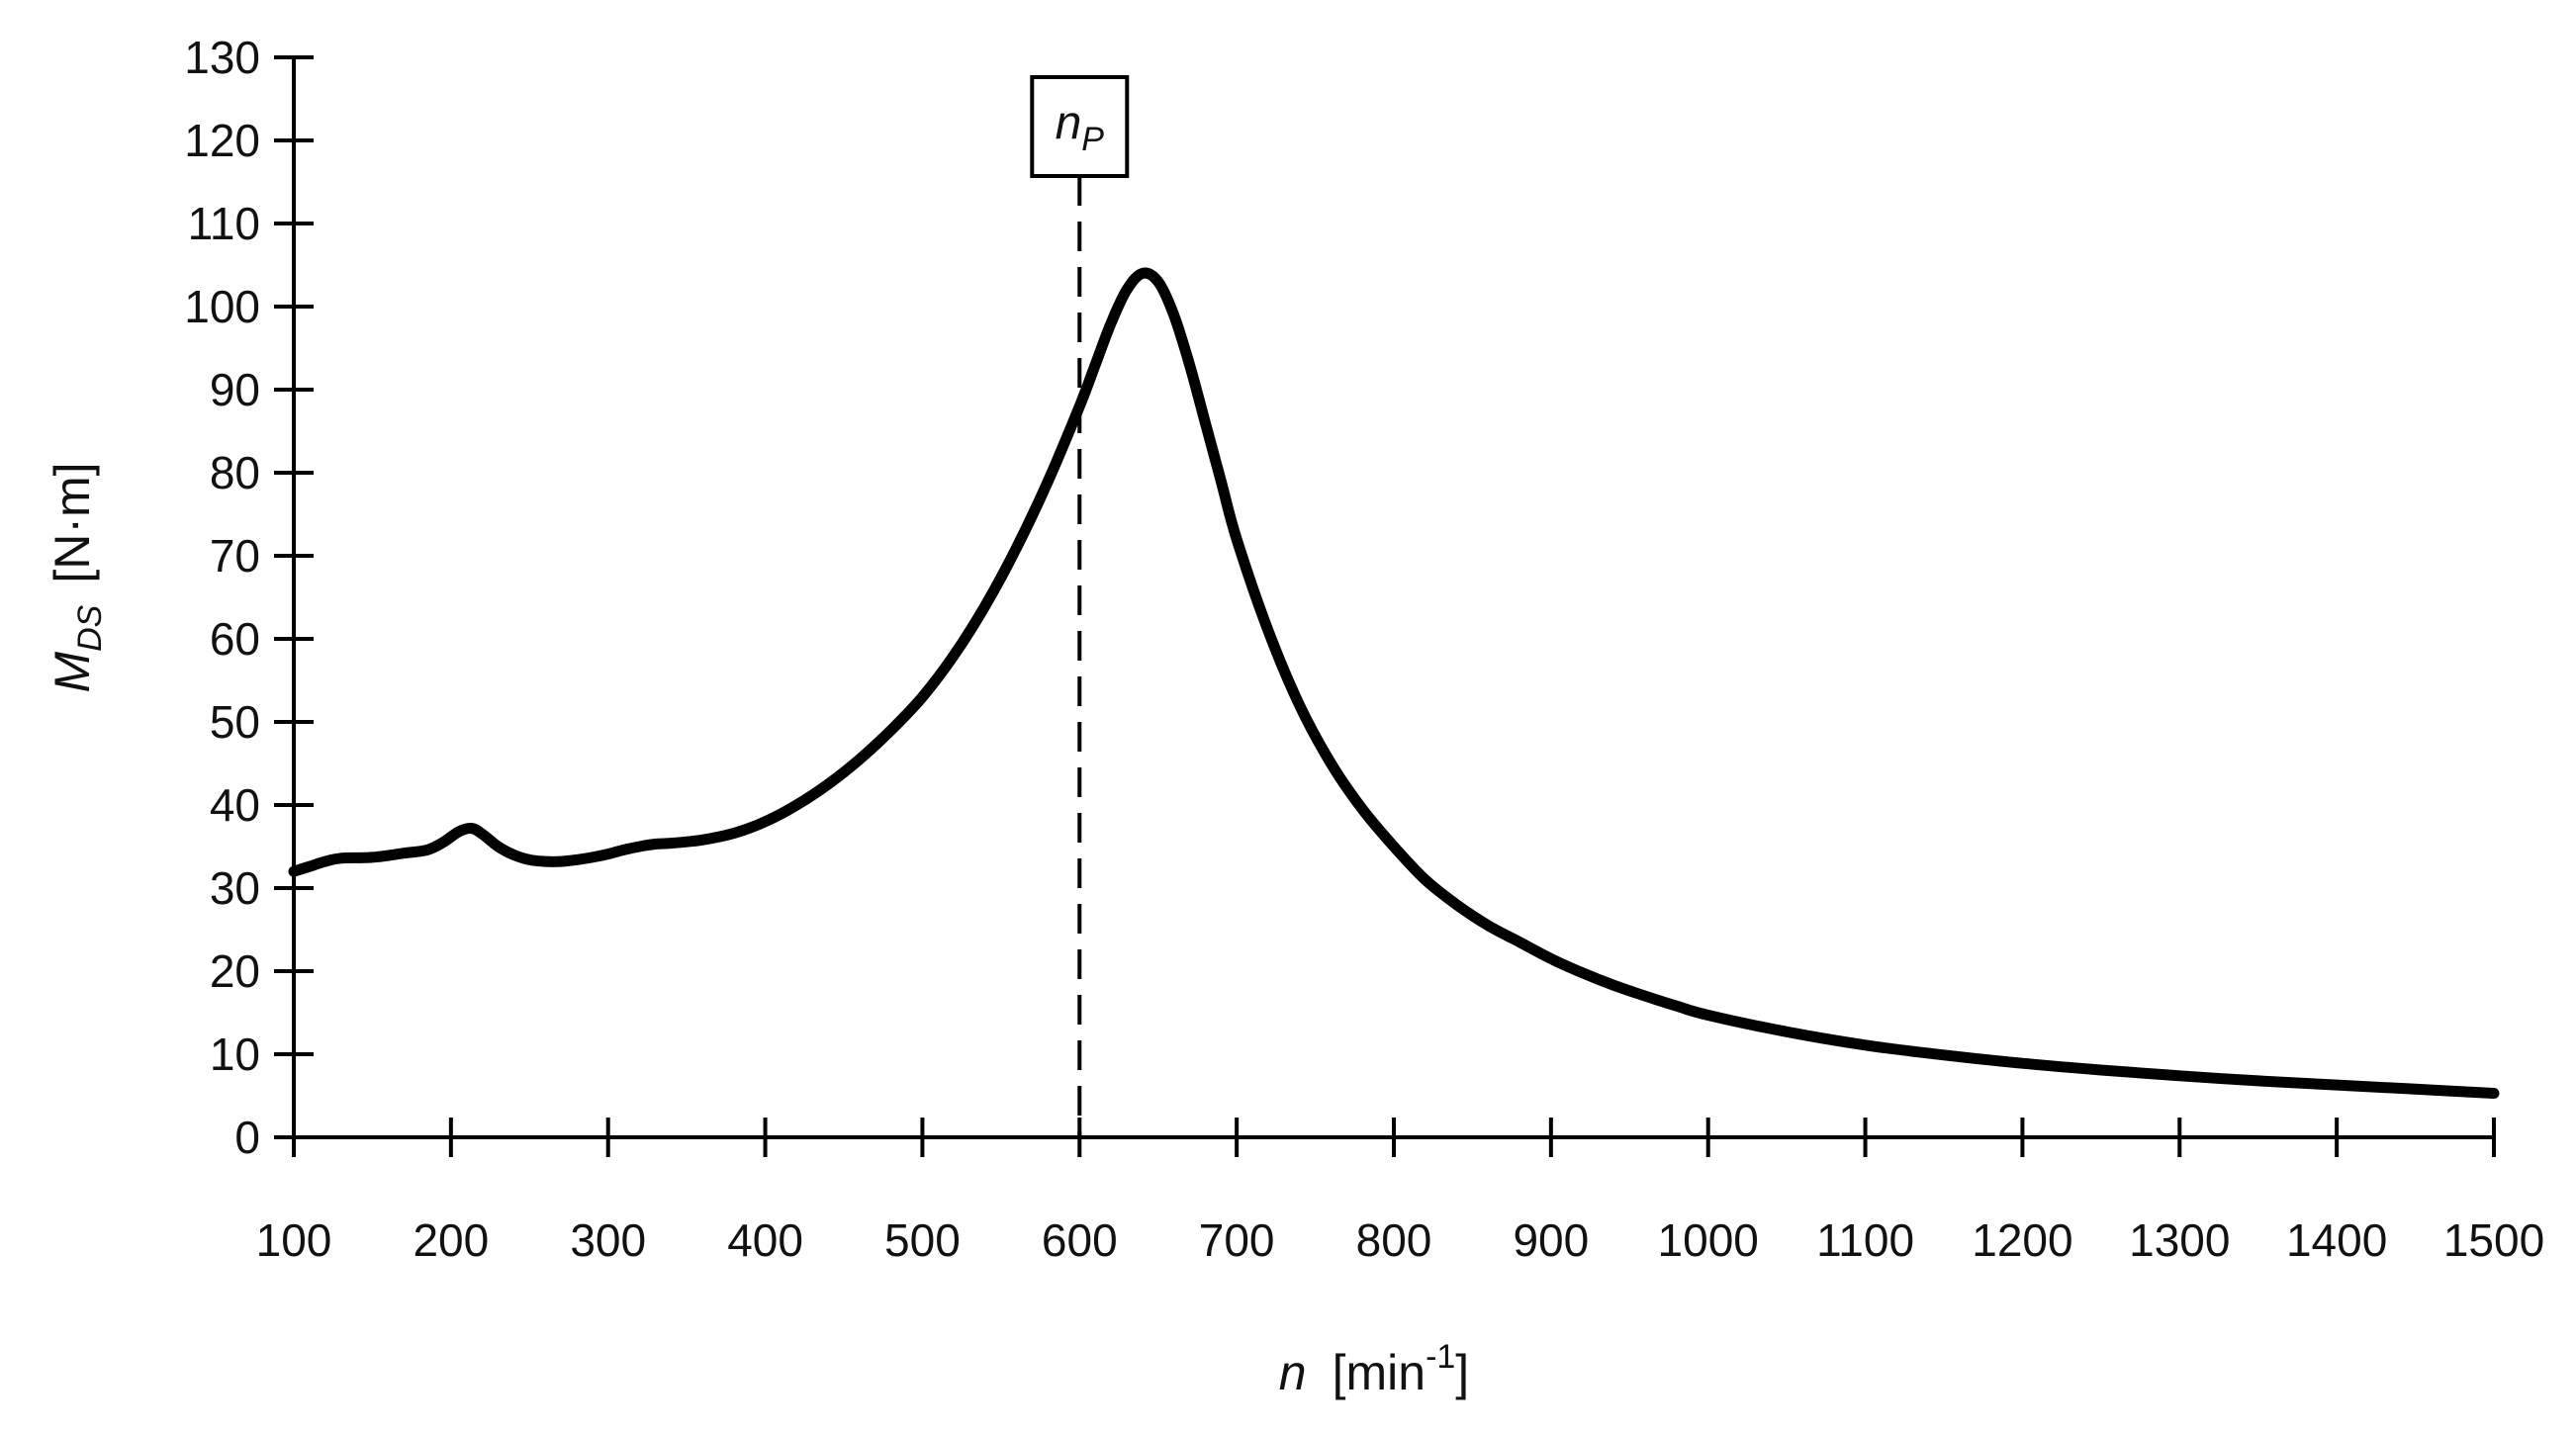 The height and width of the screenshot is (1433, 2576). What do you see at coordinates (1293, 1372) in the screenshot?
I see `x-axis-var: n` at bounding box center [1293, 1372].